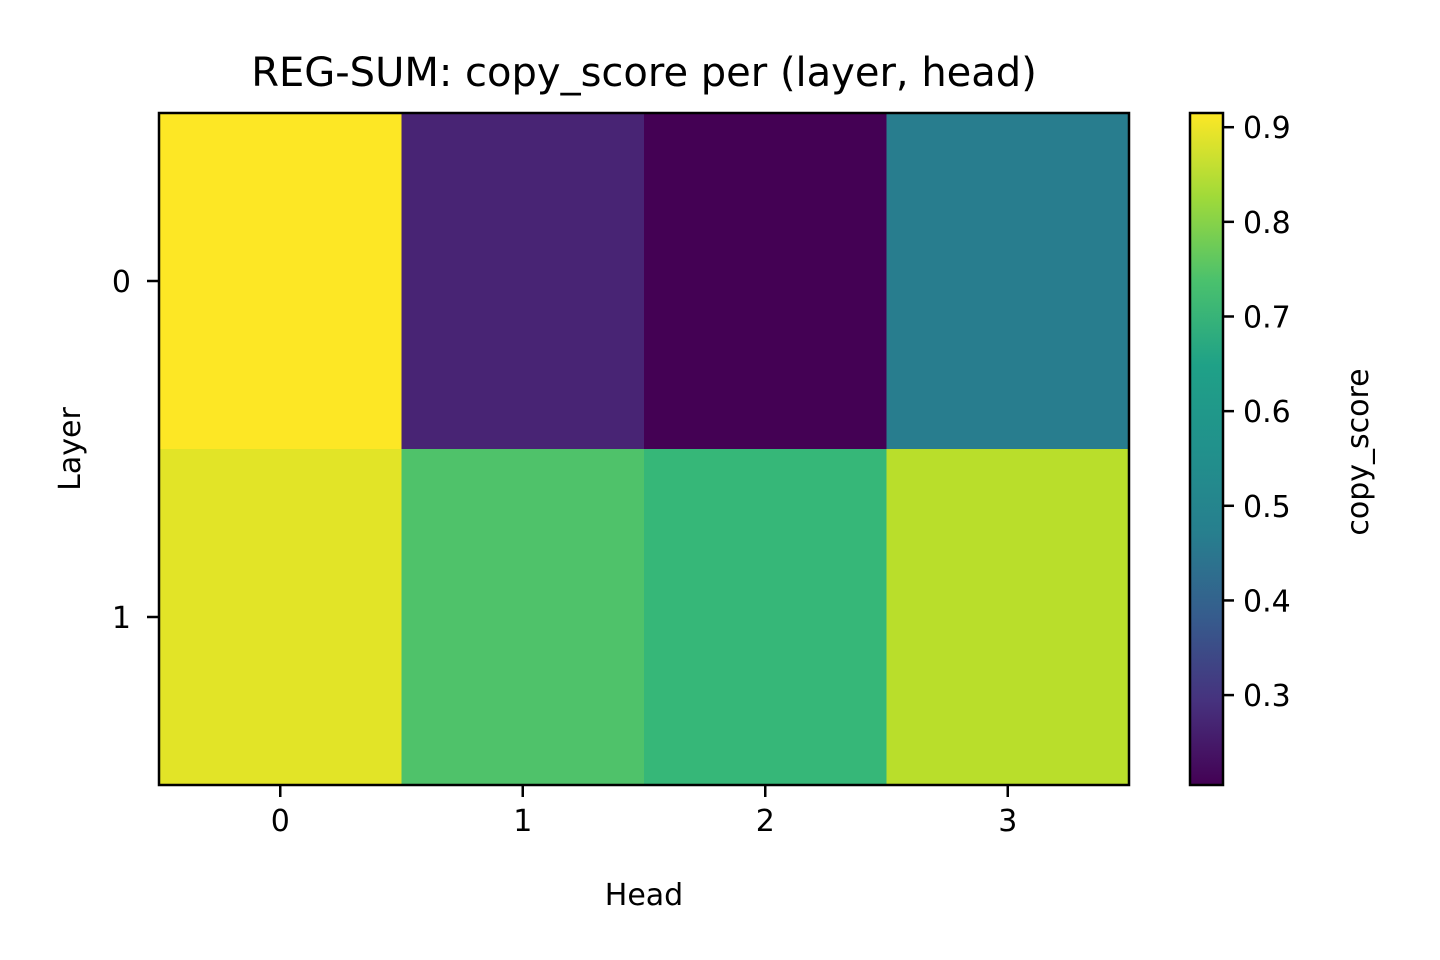 The image size is (1440, 960). I want to click on y-tick-label: 0, so click(121, 282).